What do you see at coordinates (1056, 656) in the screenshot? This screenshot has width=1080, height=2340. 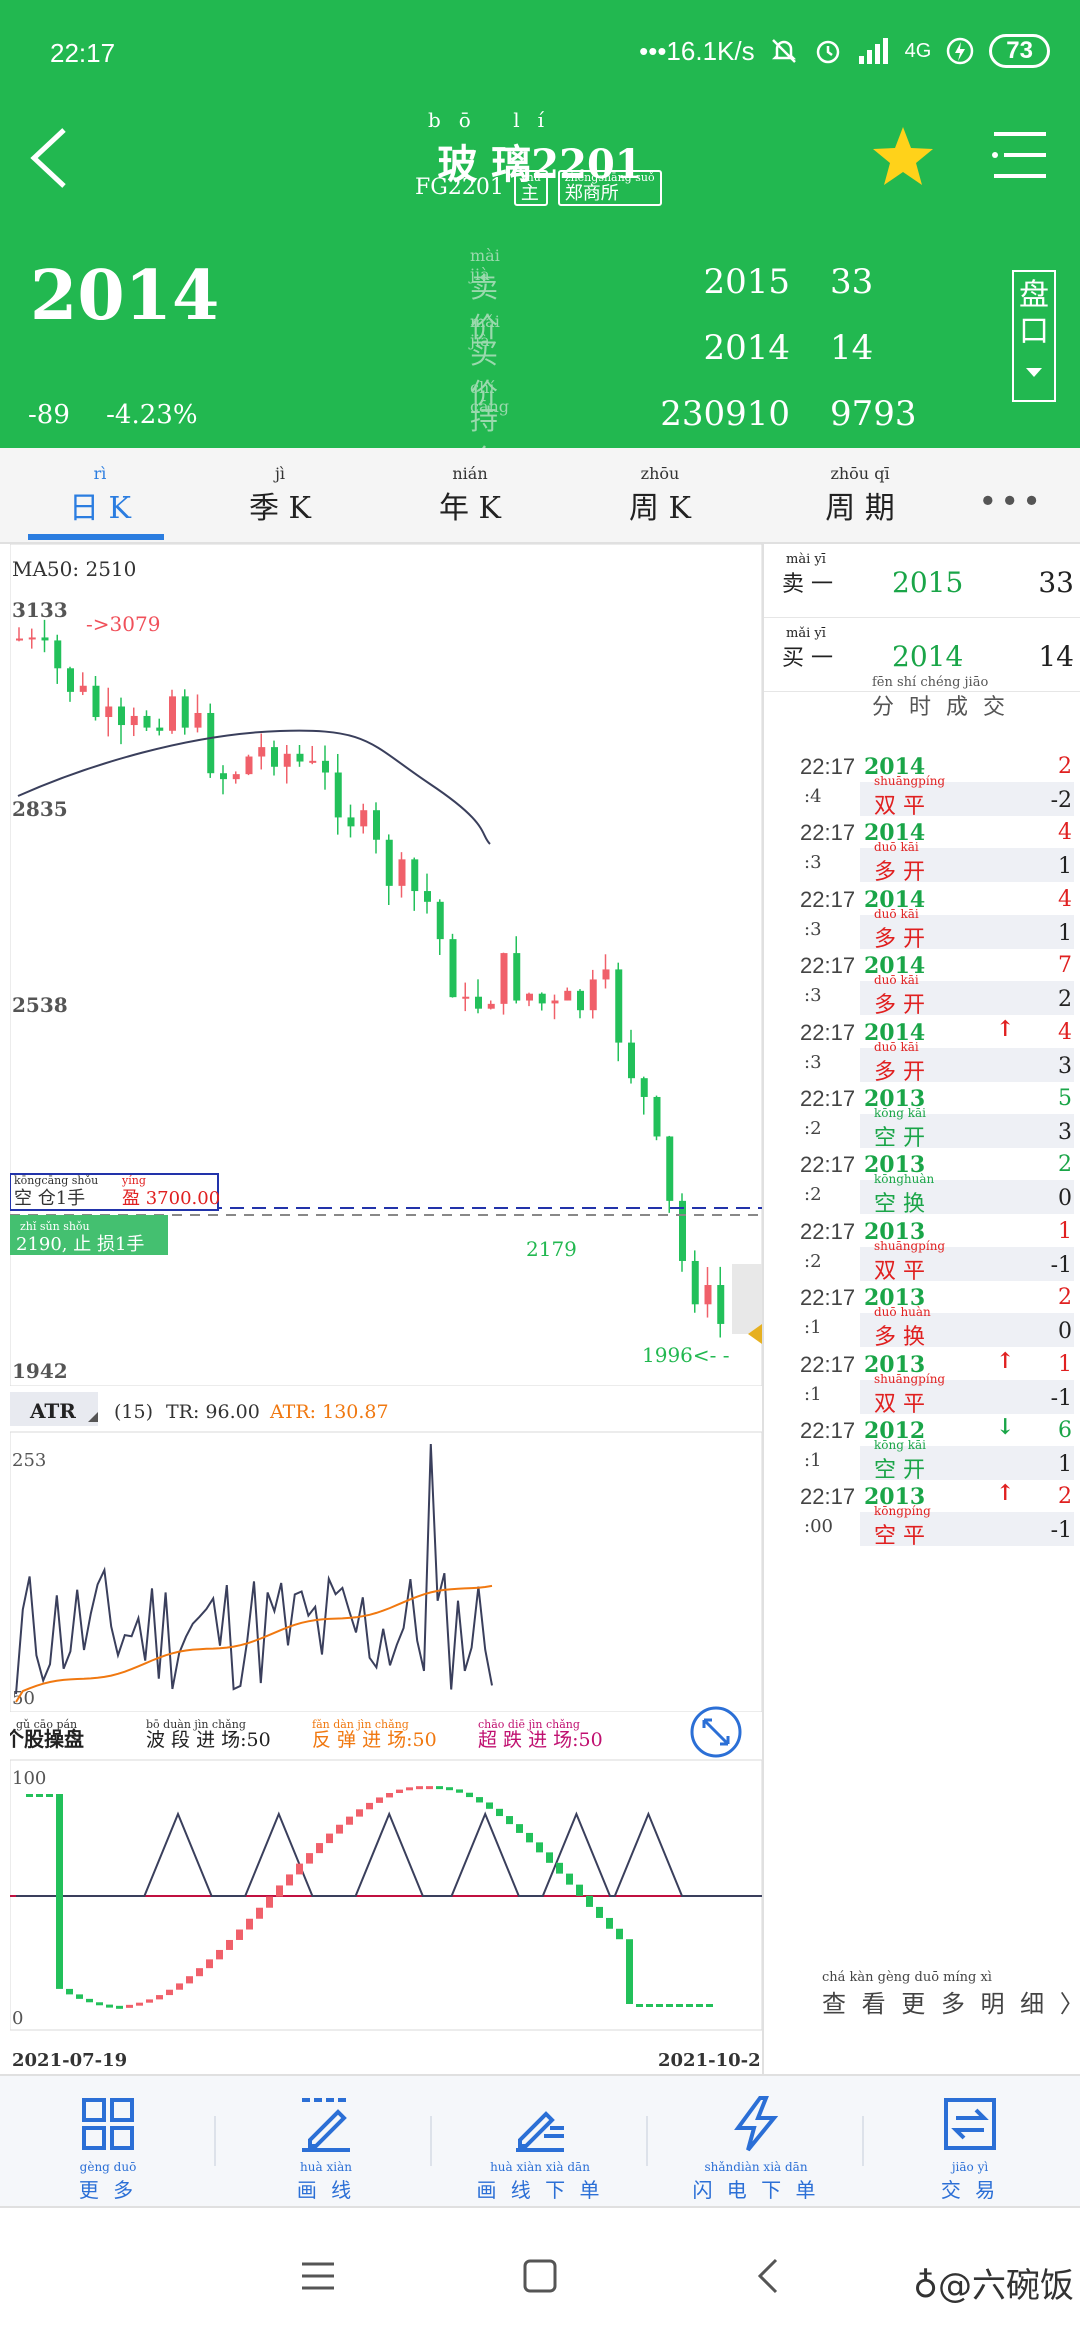 I see `bid-1-volume: 14` at bounding box center [1056, 656].